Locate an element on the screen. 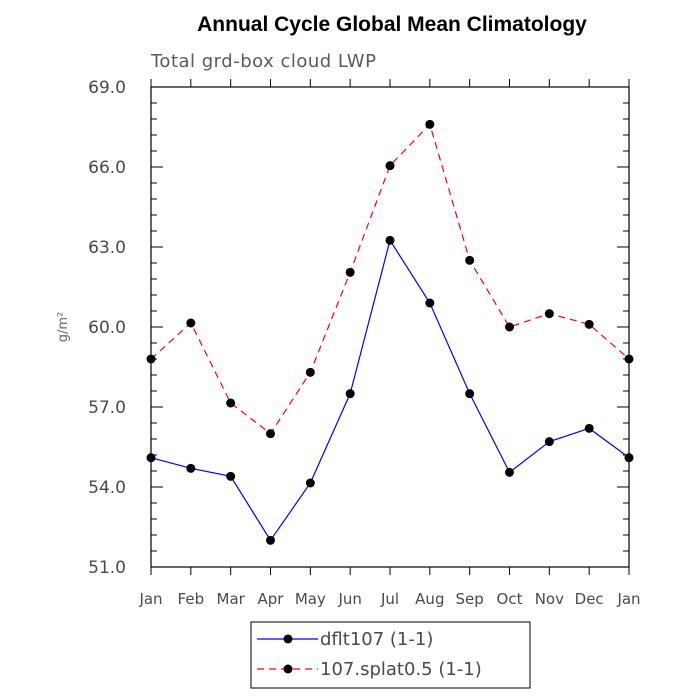 The height and width of the screenshot is (700, 700). x-tick-label: Mar is located at coordinates (231, 599).